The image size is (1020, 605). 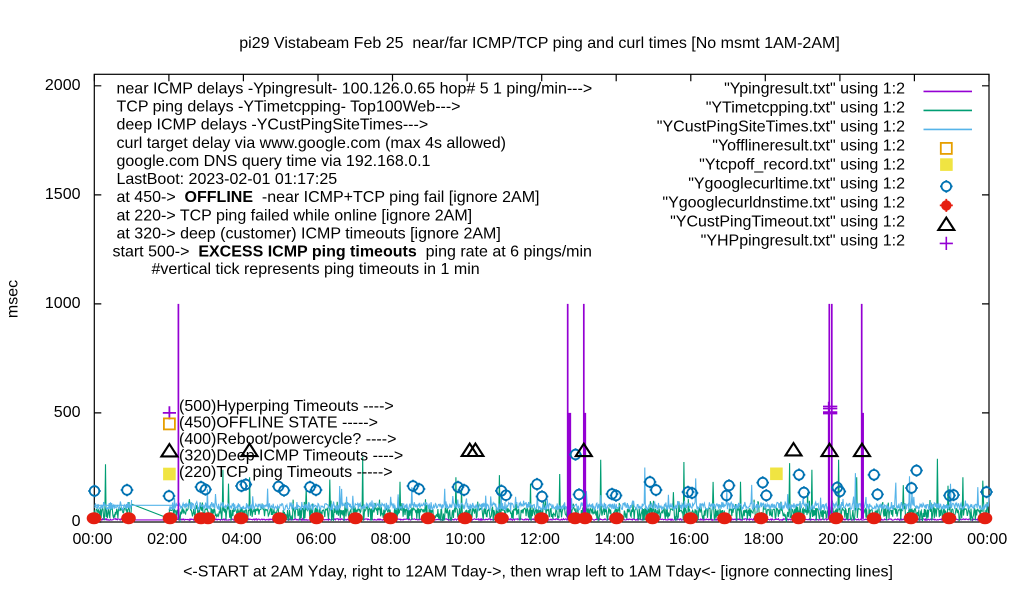 What do you see at coordinates (13, 299) in the screenshot?
I see `svg-text: msec` at bounding box center [13, 299].